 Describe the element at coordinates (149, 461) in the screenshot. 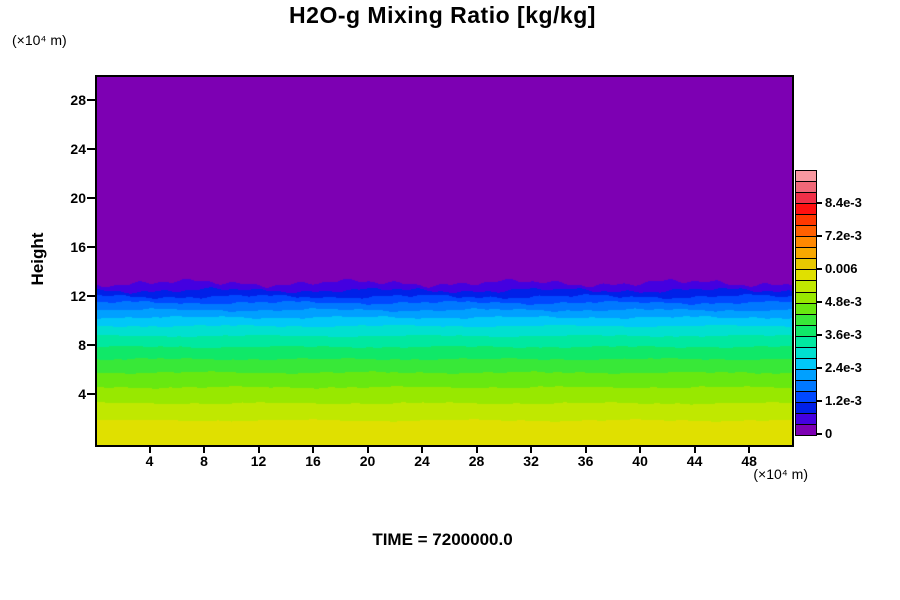

I see `x-tick-label: 4` at that location.